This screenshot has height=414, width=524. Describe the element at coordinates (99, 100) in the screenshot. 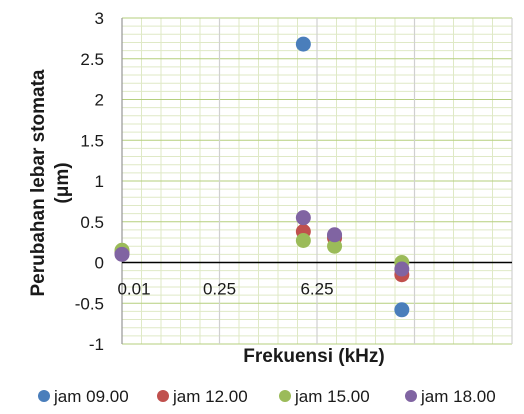

I see `y-tick-label: 2` at that location.